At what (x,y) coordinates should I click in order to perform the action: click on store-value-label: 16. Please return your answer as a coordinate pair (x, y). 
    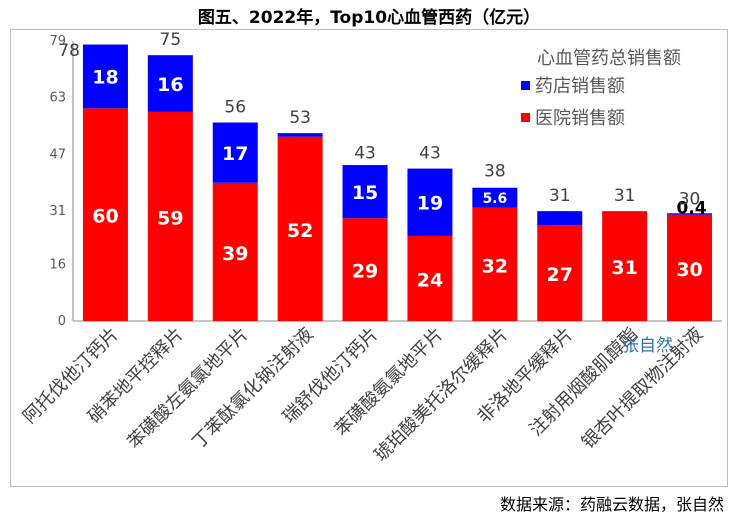
    Looking at the image, I should click on (170, 85).